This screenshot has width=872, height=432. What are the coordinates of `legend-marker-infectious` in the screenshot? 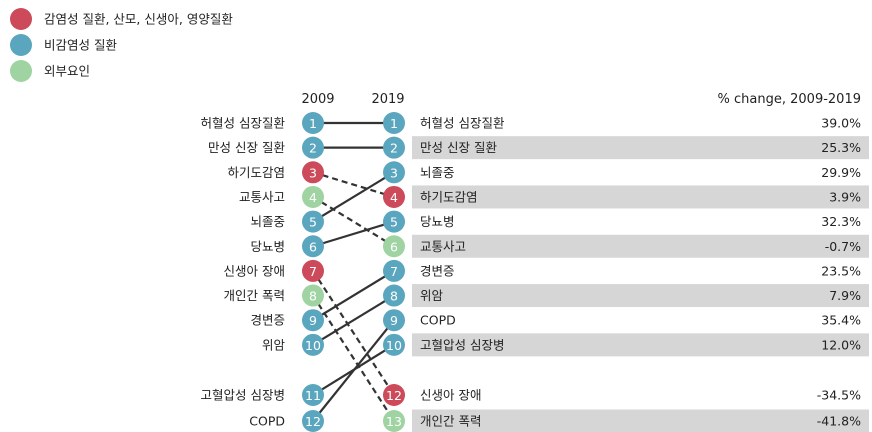 It's located at (21, 19).